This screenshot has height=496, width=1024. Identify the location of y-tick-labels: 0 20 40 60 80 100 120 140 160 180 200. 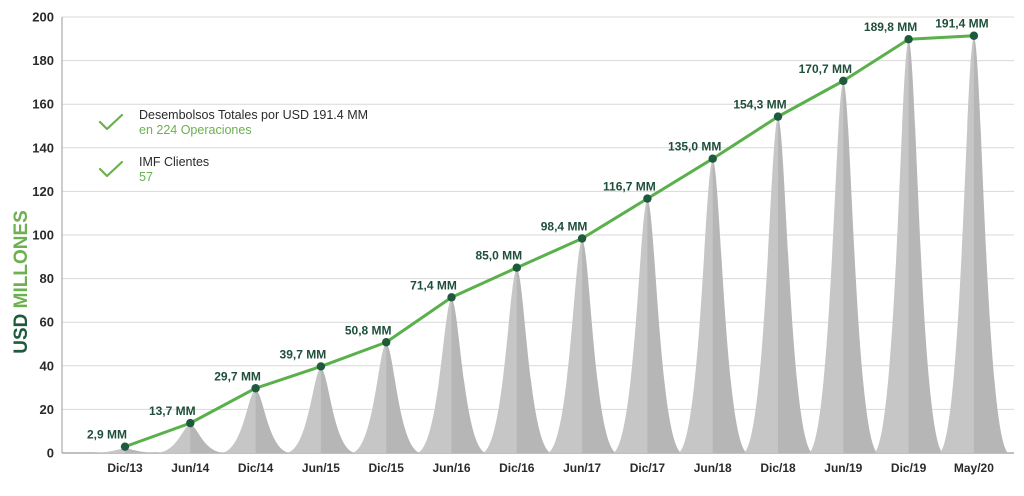
(43, 235).